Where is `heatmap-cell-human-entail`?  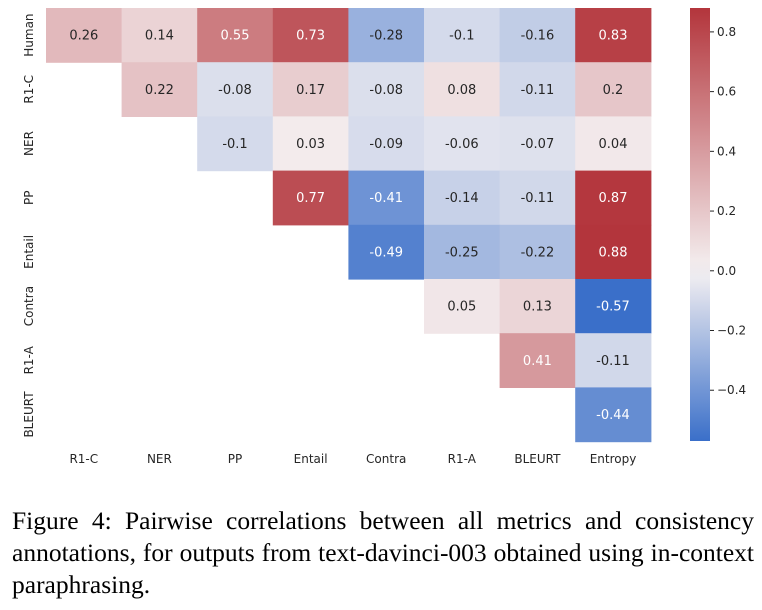
heatmap-cell-human-entail is located at coordinates (310, 35).